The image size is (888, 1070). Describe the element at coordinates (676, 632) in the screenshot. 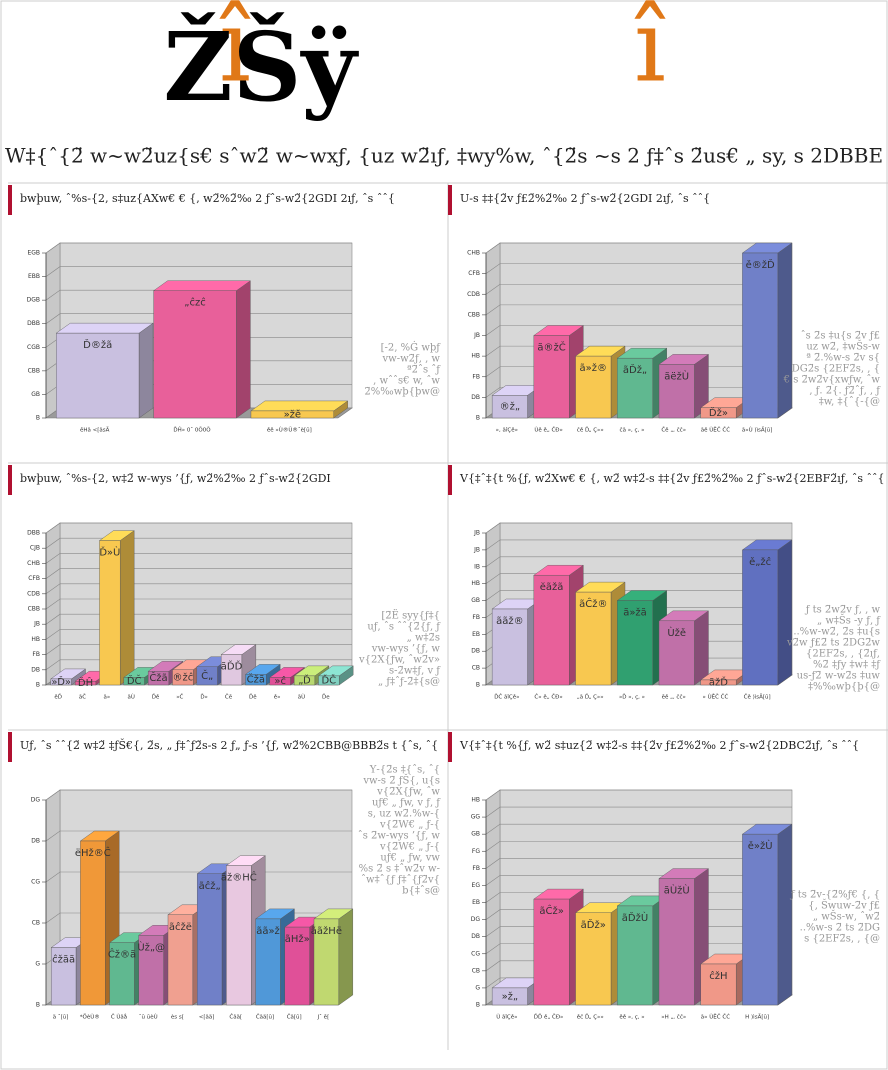

I see `value-label: Ùžě` at that location.